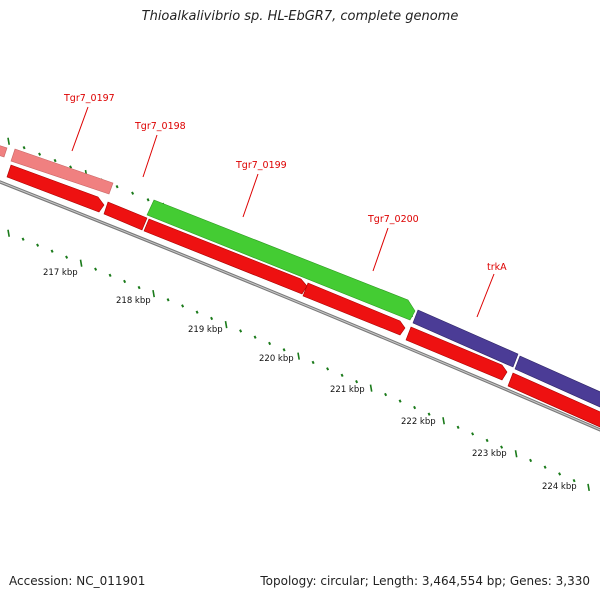  I want to click on gene-bar-right-partial, so click(557, 381).